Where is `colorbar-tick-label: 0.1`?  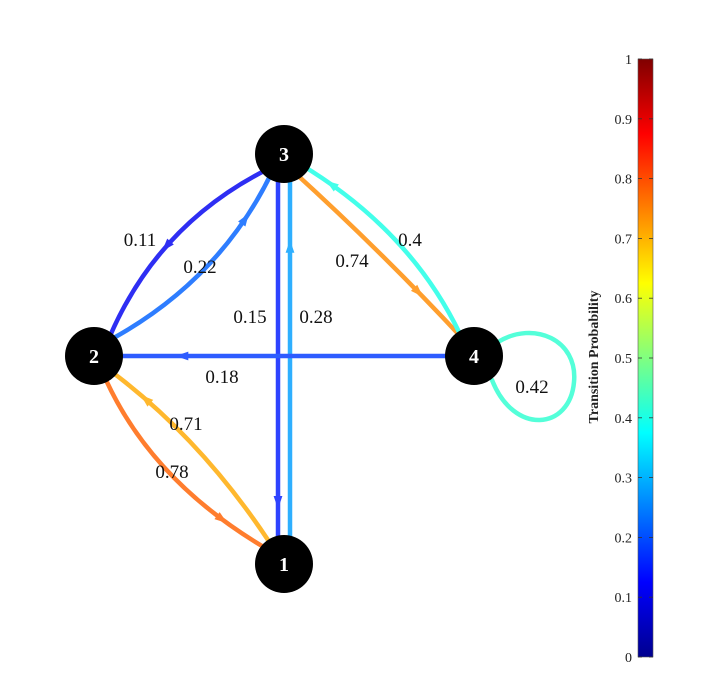
colorbar-tick-label: 0.1 is located at coordinates (624, 598).